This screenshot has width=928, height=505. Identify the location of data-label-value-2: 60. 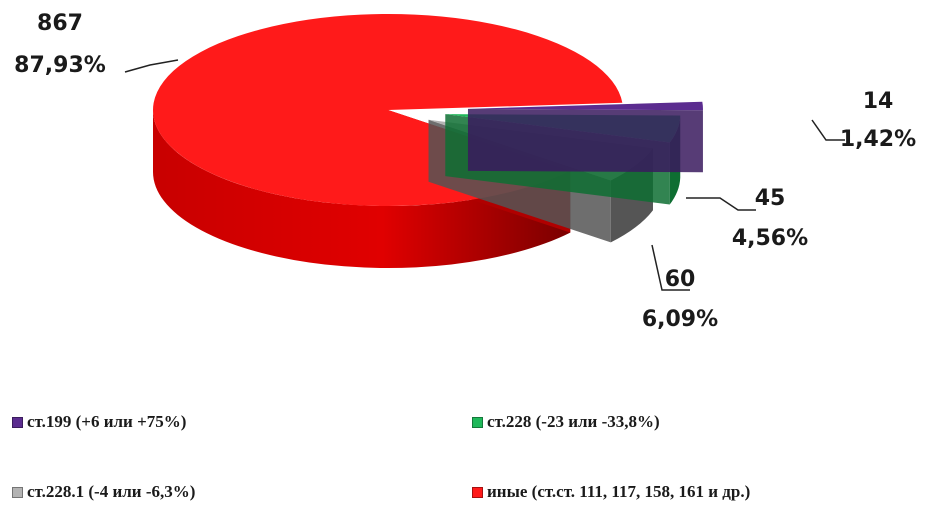
(680, 279).